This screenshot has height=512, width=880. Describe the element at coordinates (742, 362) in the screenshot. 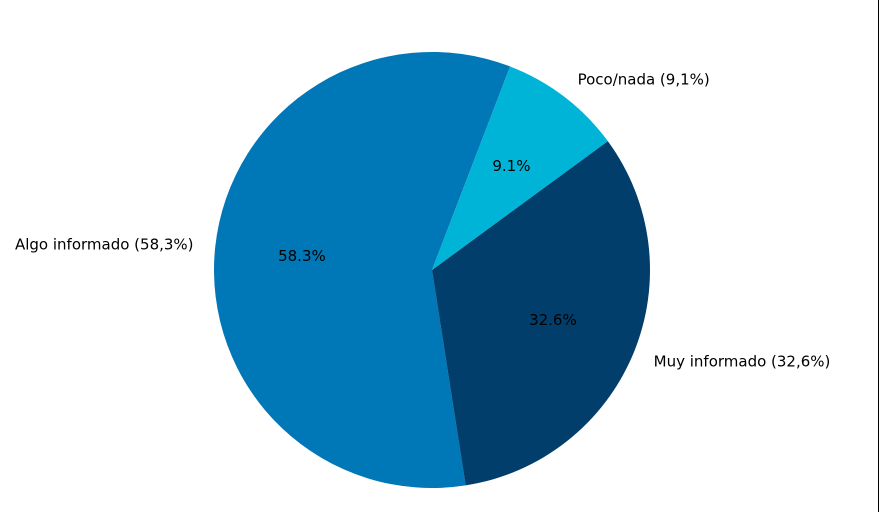

I see `slice-category-label-1: Muy informado (32,6%)` at that location.